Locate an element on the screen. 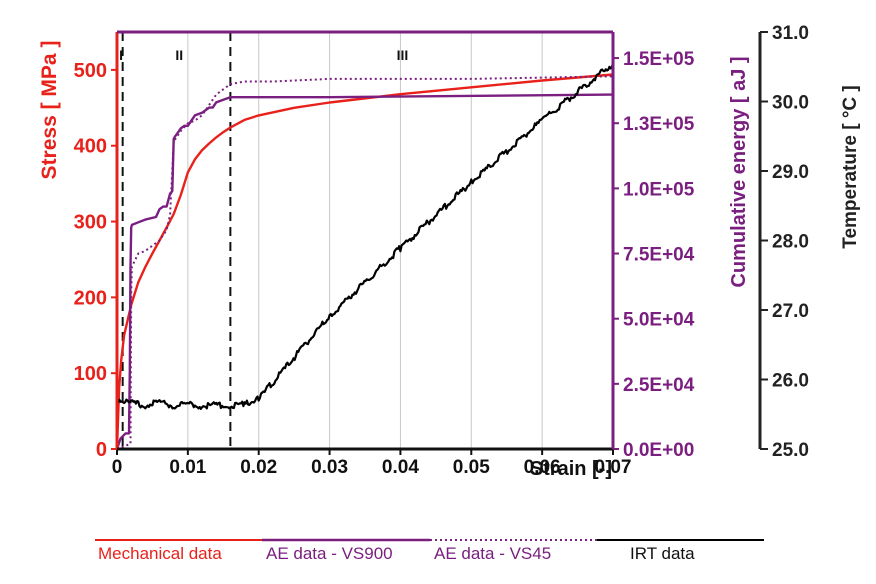 The width and height of the screenshot is (876, 584). left-tick-label: 100 is located at coordinates (90, 374).